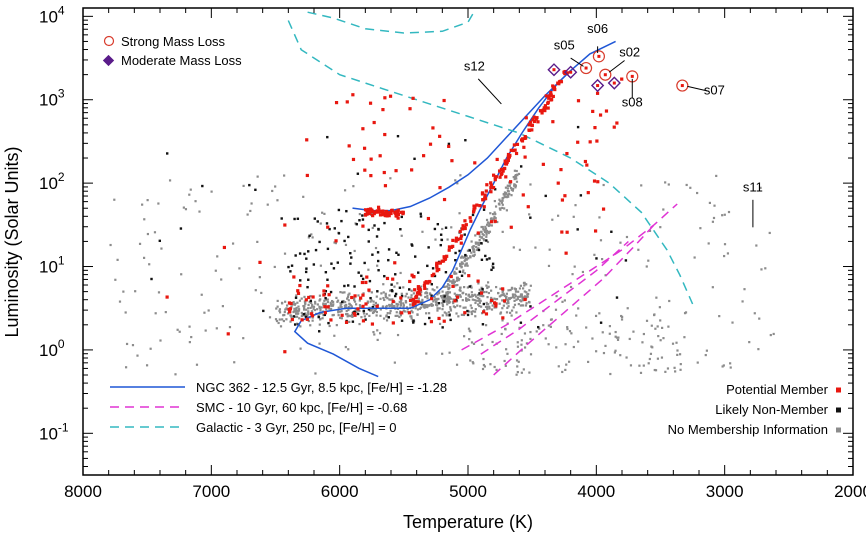 The image size is (866, 533). I want to click on strong-mass-loss-marker, so click(682, 85).